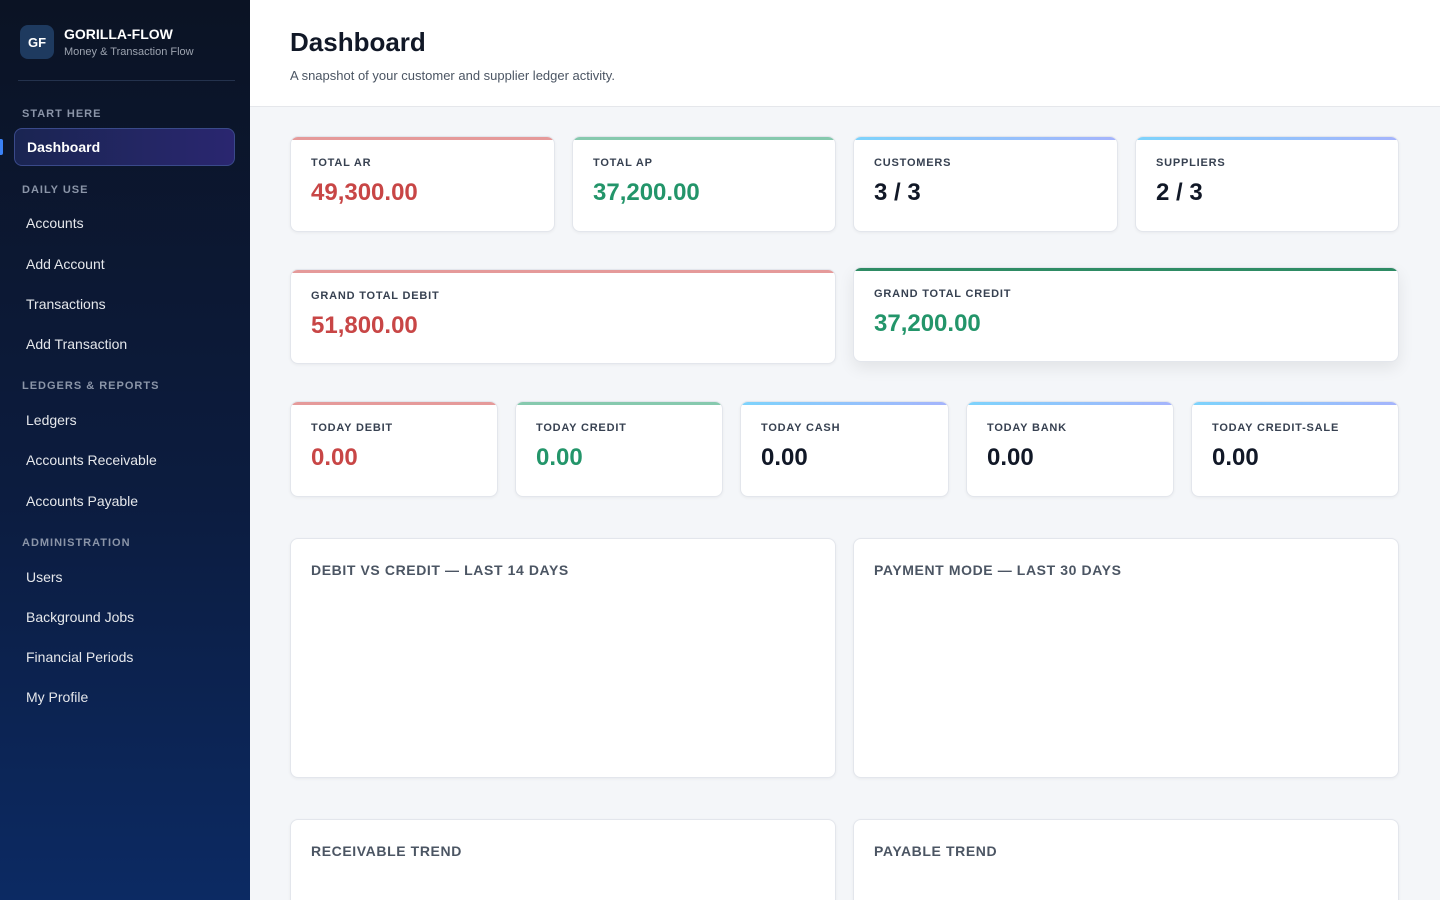  Describe the element at coordinates (352, 428) in the screenshot. I see `stat-label: TODAY DEBIT` at that location.